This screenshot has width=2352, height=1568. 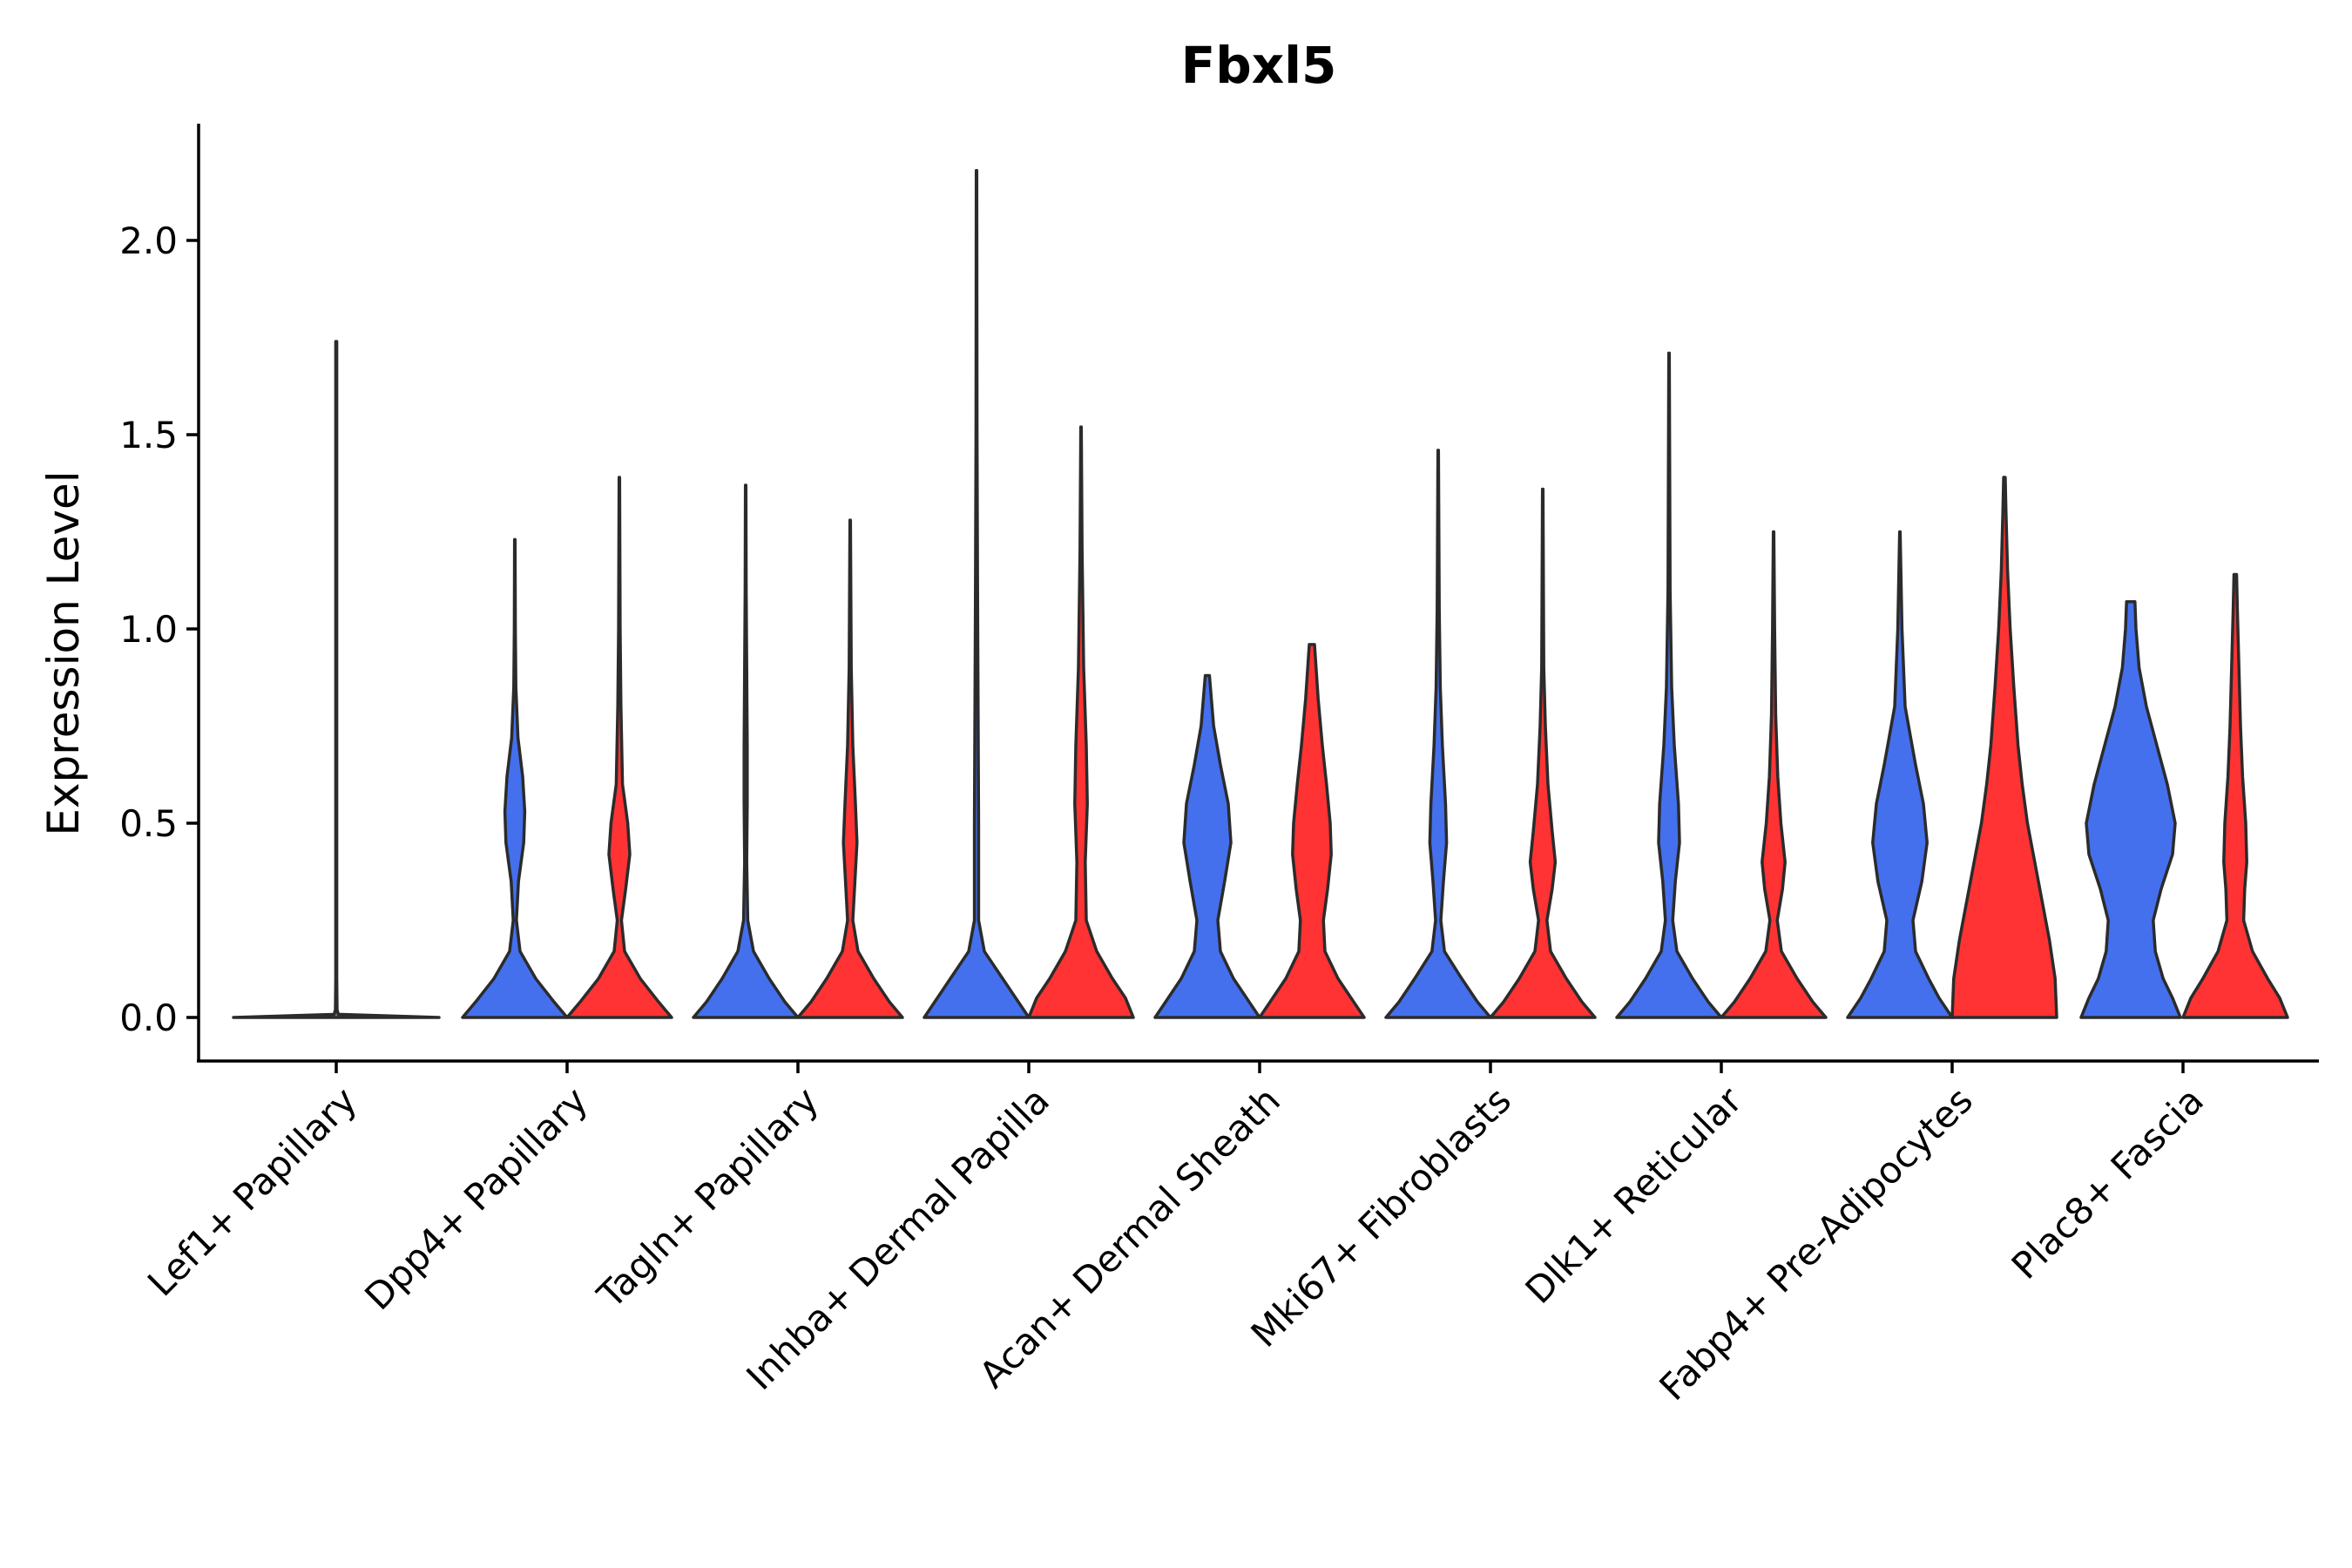 What do you see at coordinates (148, 435) in the screenshot?
I see `y-tick-label: 1.5` at bounding box center [148, 435].